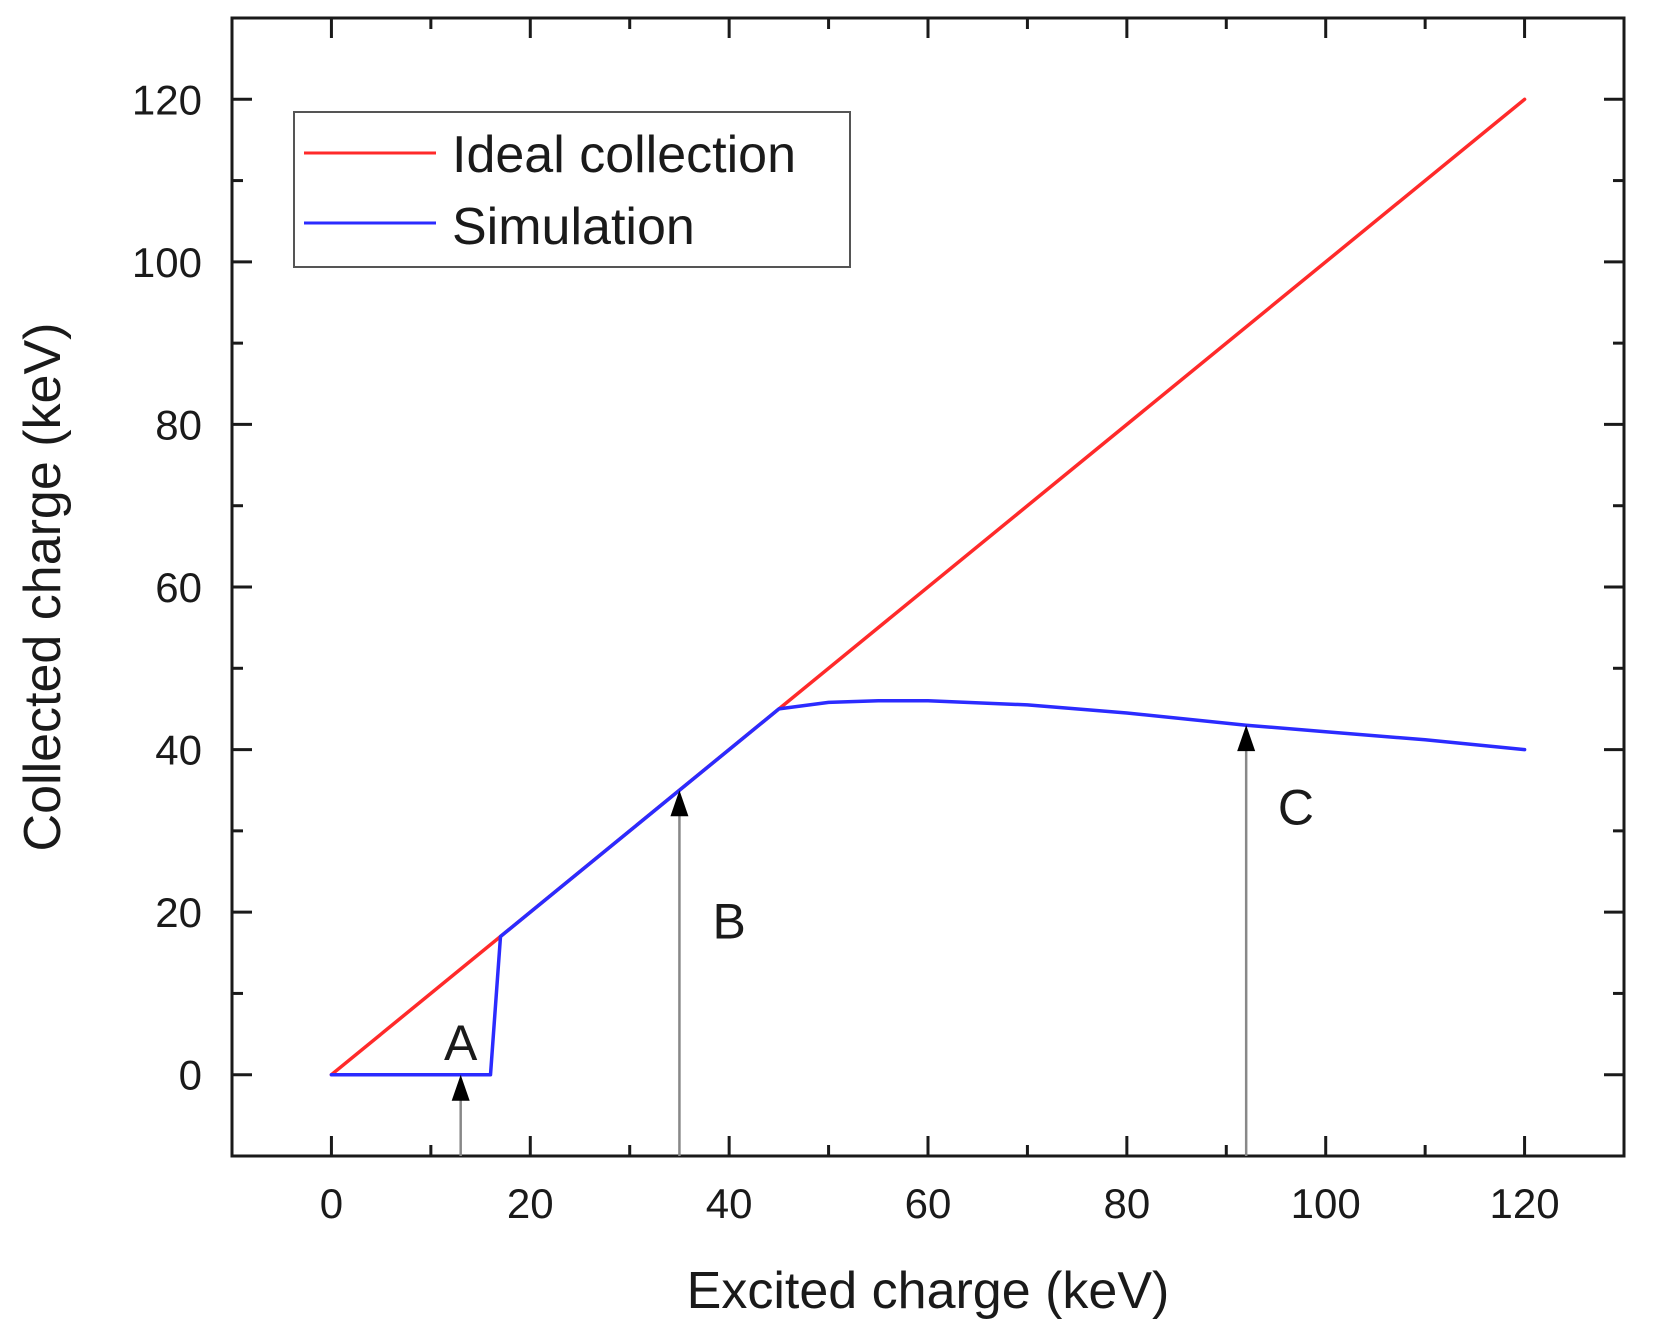 This screenshot has width=1653, height=1331. What do you see at coordinates (530, 1203) in the screenshot?
I see `x-tick-label: 20` at bounding box center [530, 1203].